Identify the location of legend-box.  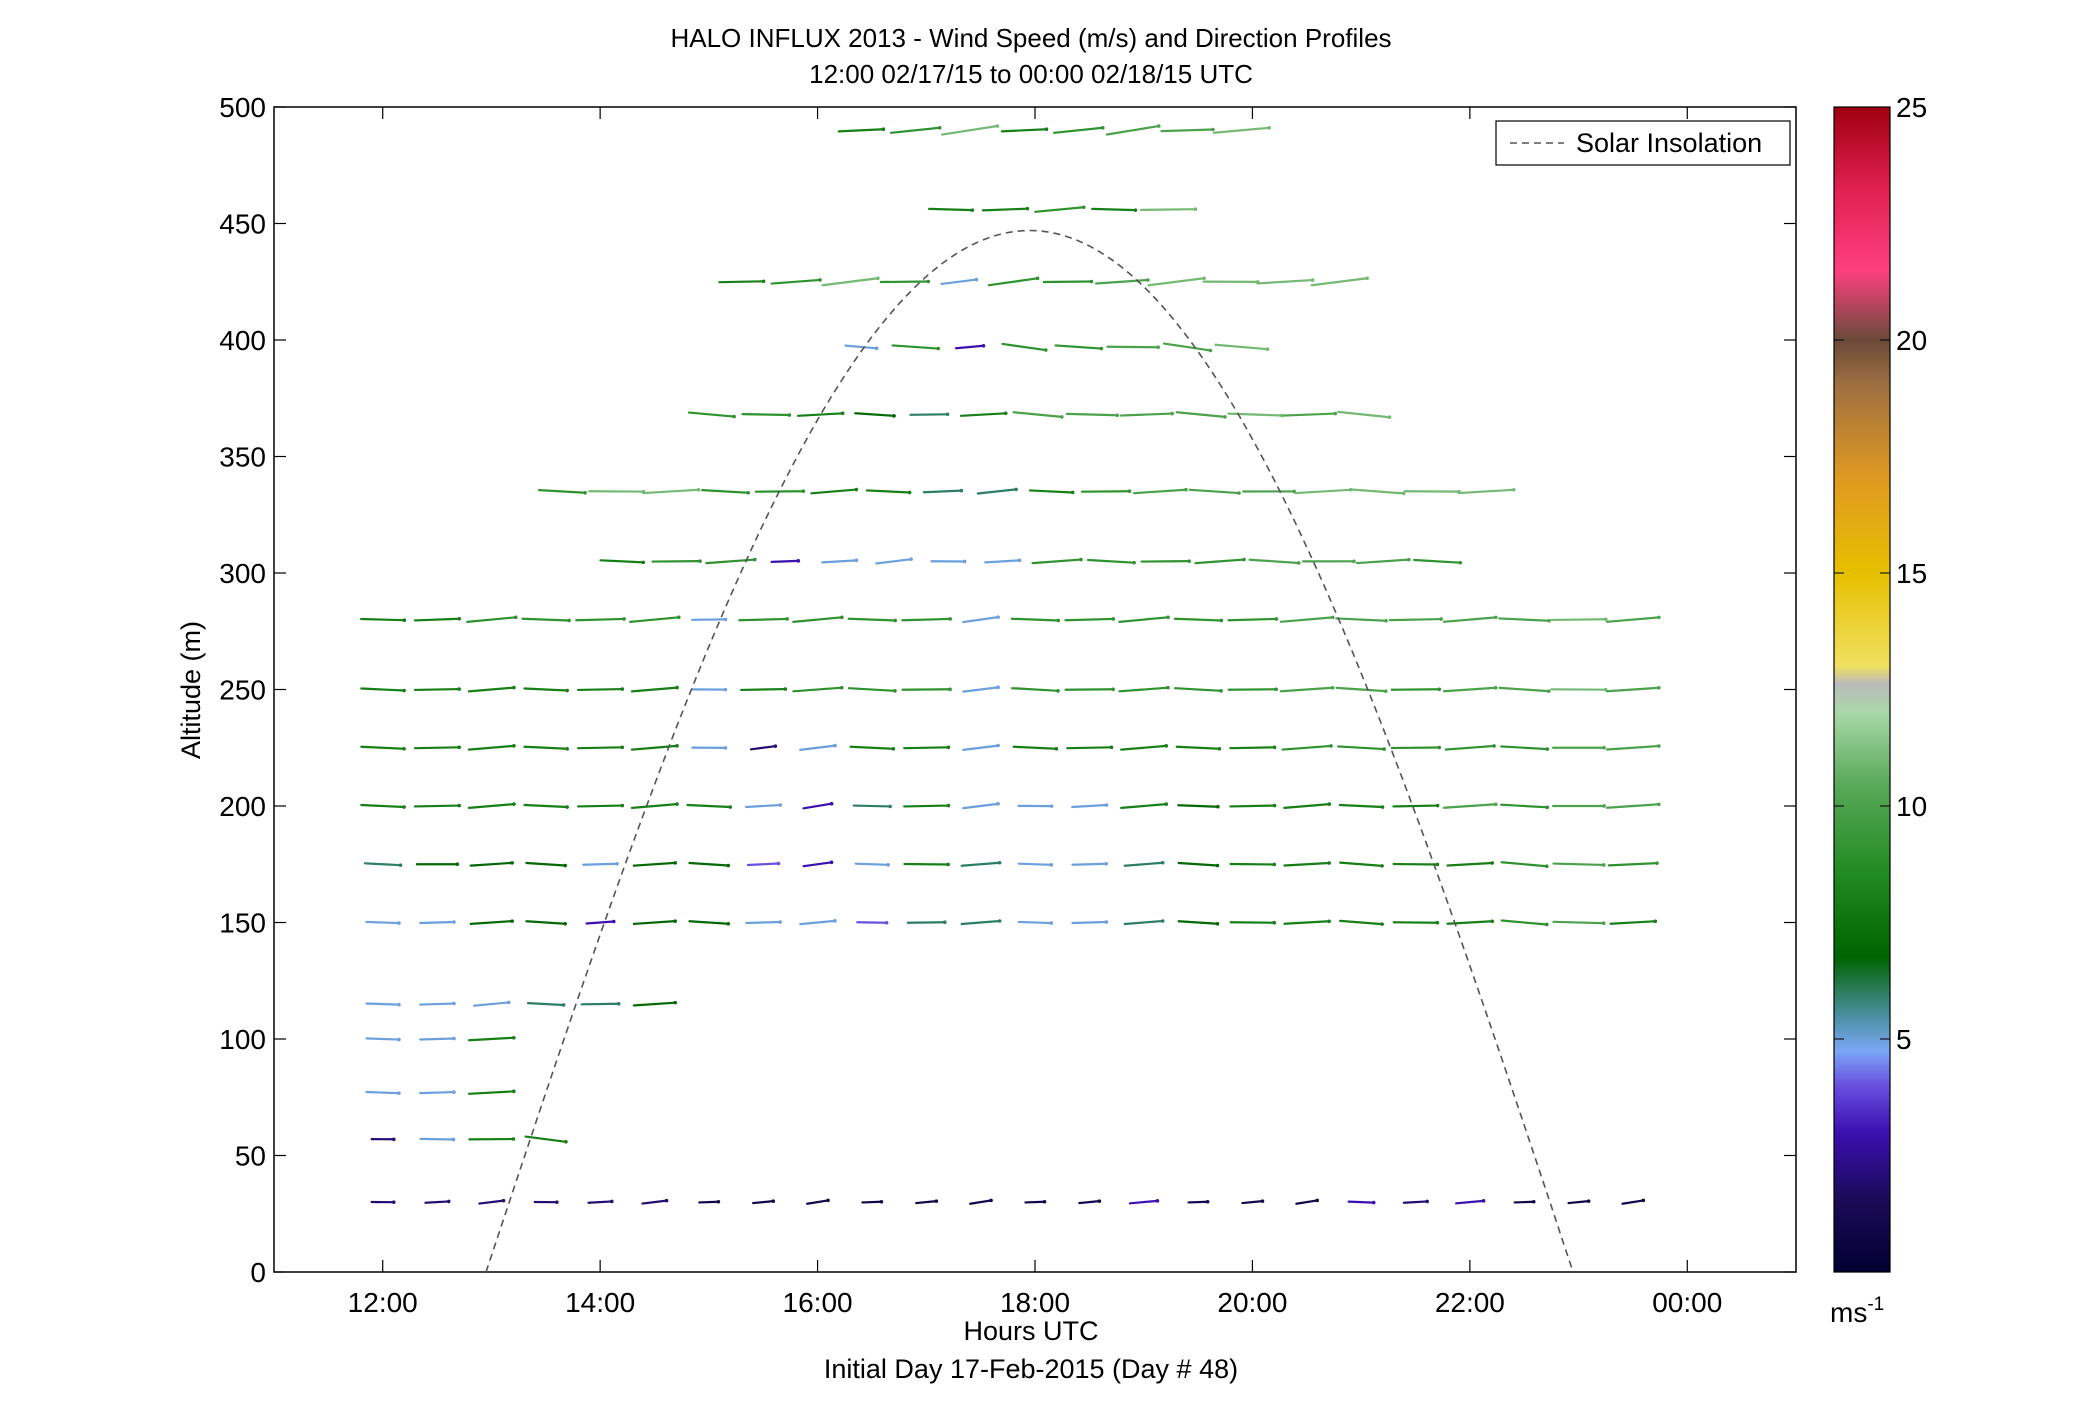
(1643, 143).